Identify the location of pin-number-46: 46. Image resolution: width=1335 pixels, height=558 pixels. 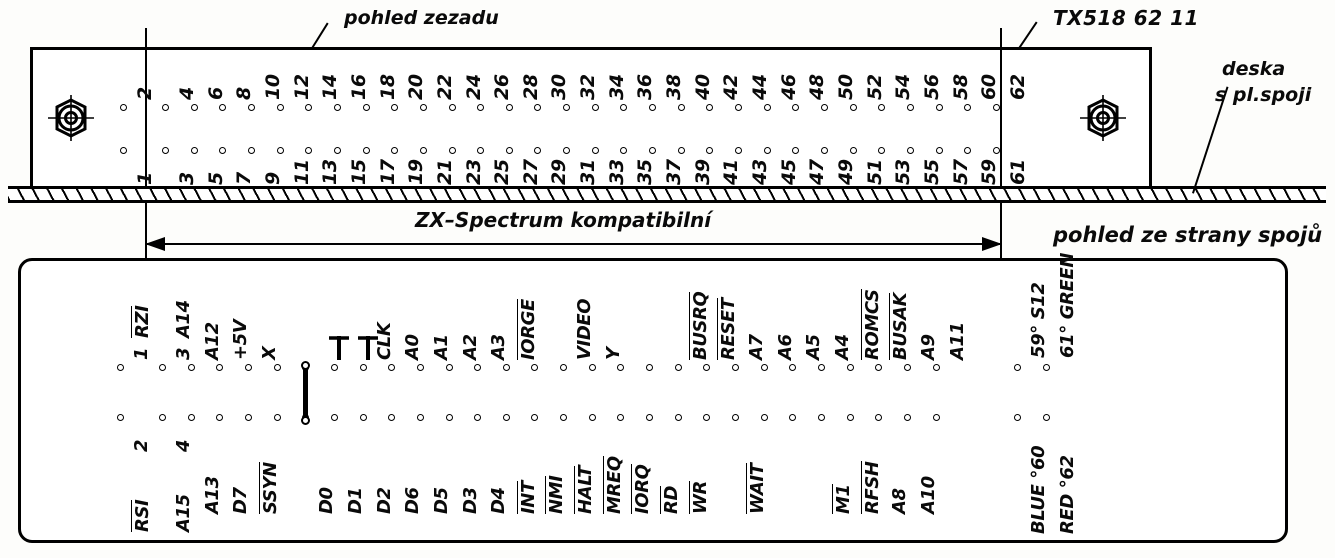
(788, 87).